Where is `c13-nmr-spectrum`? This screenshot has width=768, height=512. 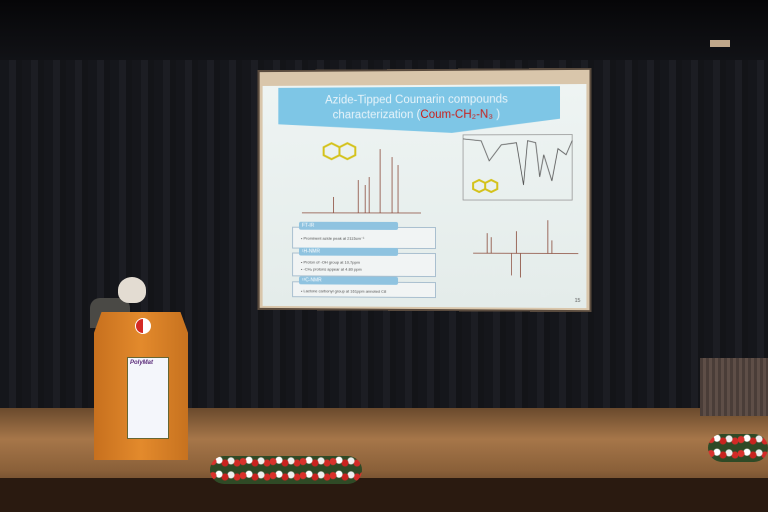
c13-nmr-spectrum is located at coordinates (525, 249).